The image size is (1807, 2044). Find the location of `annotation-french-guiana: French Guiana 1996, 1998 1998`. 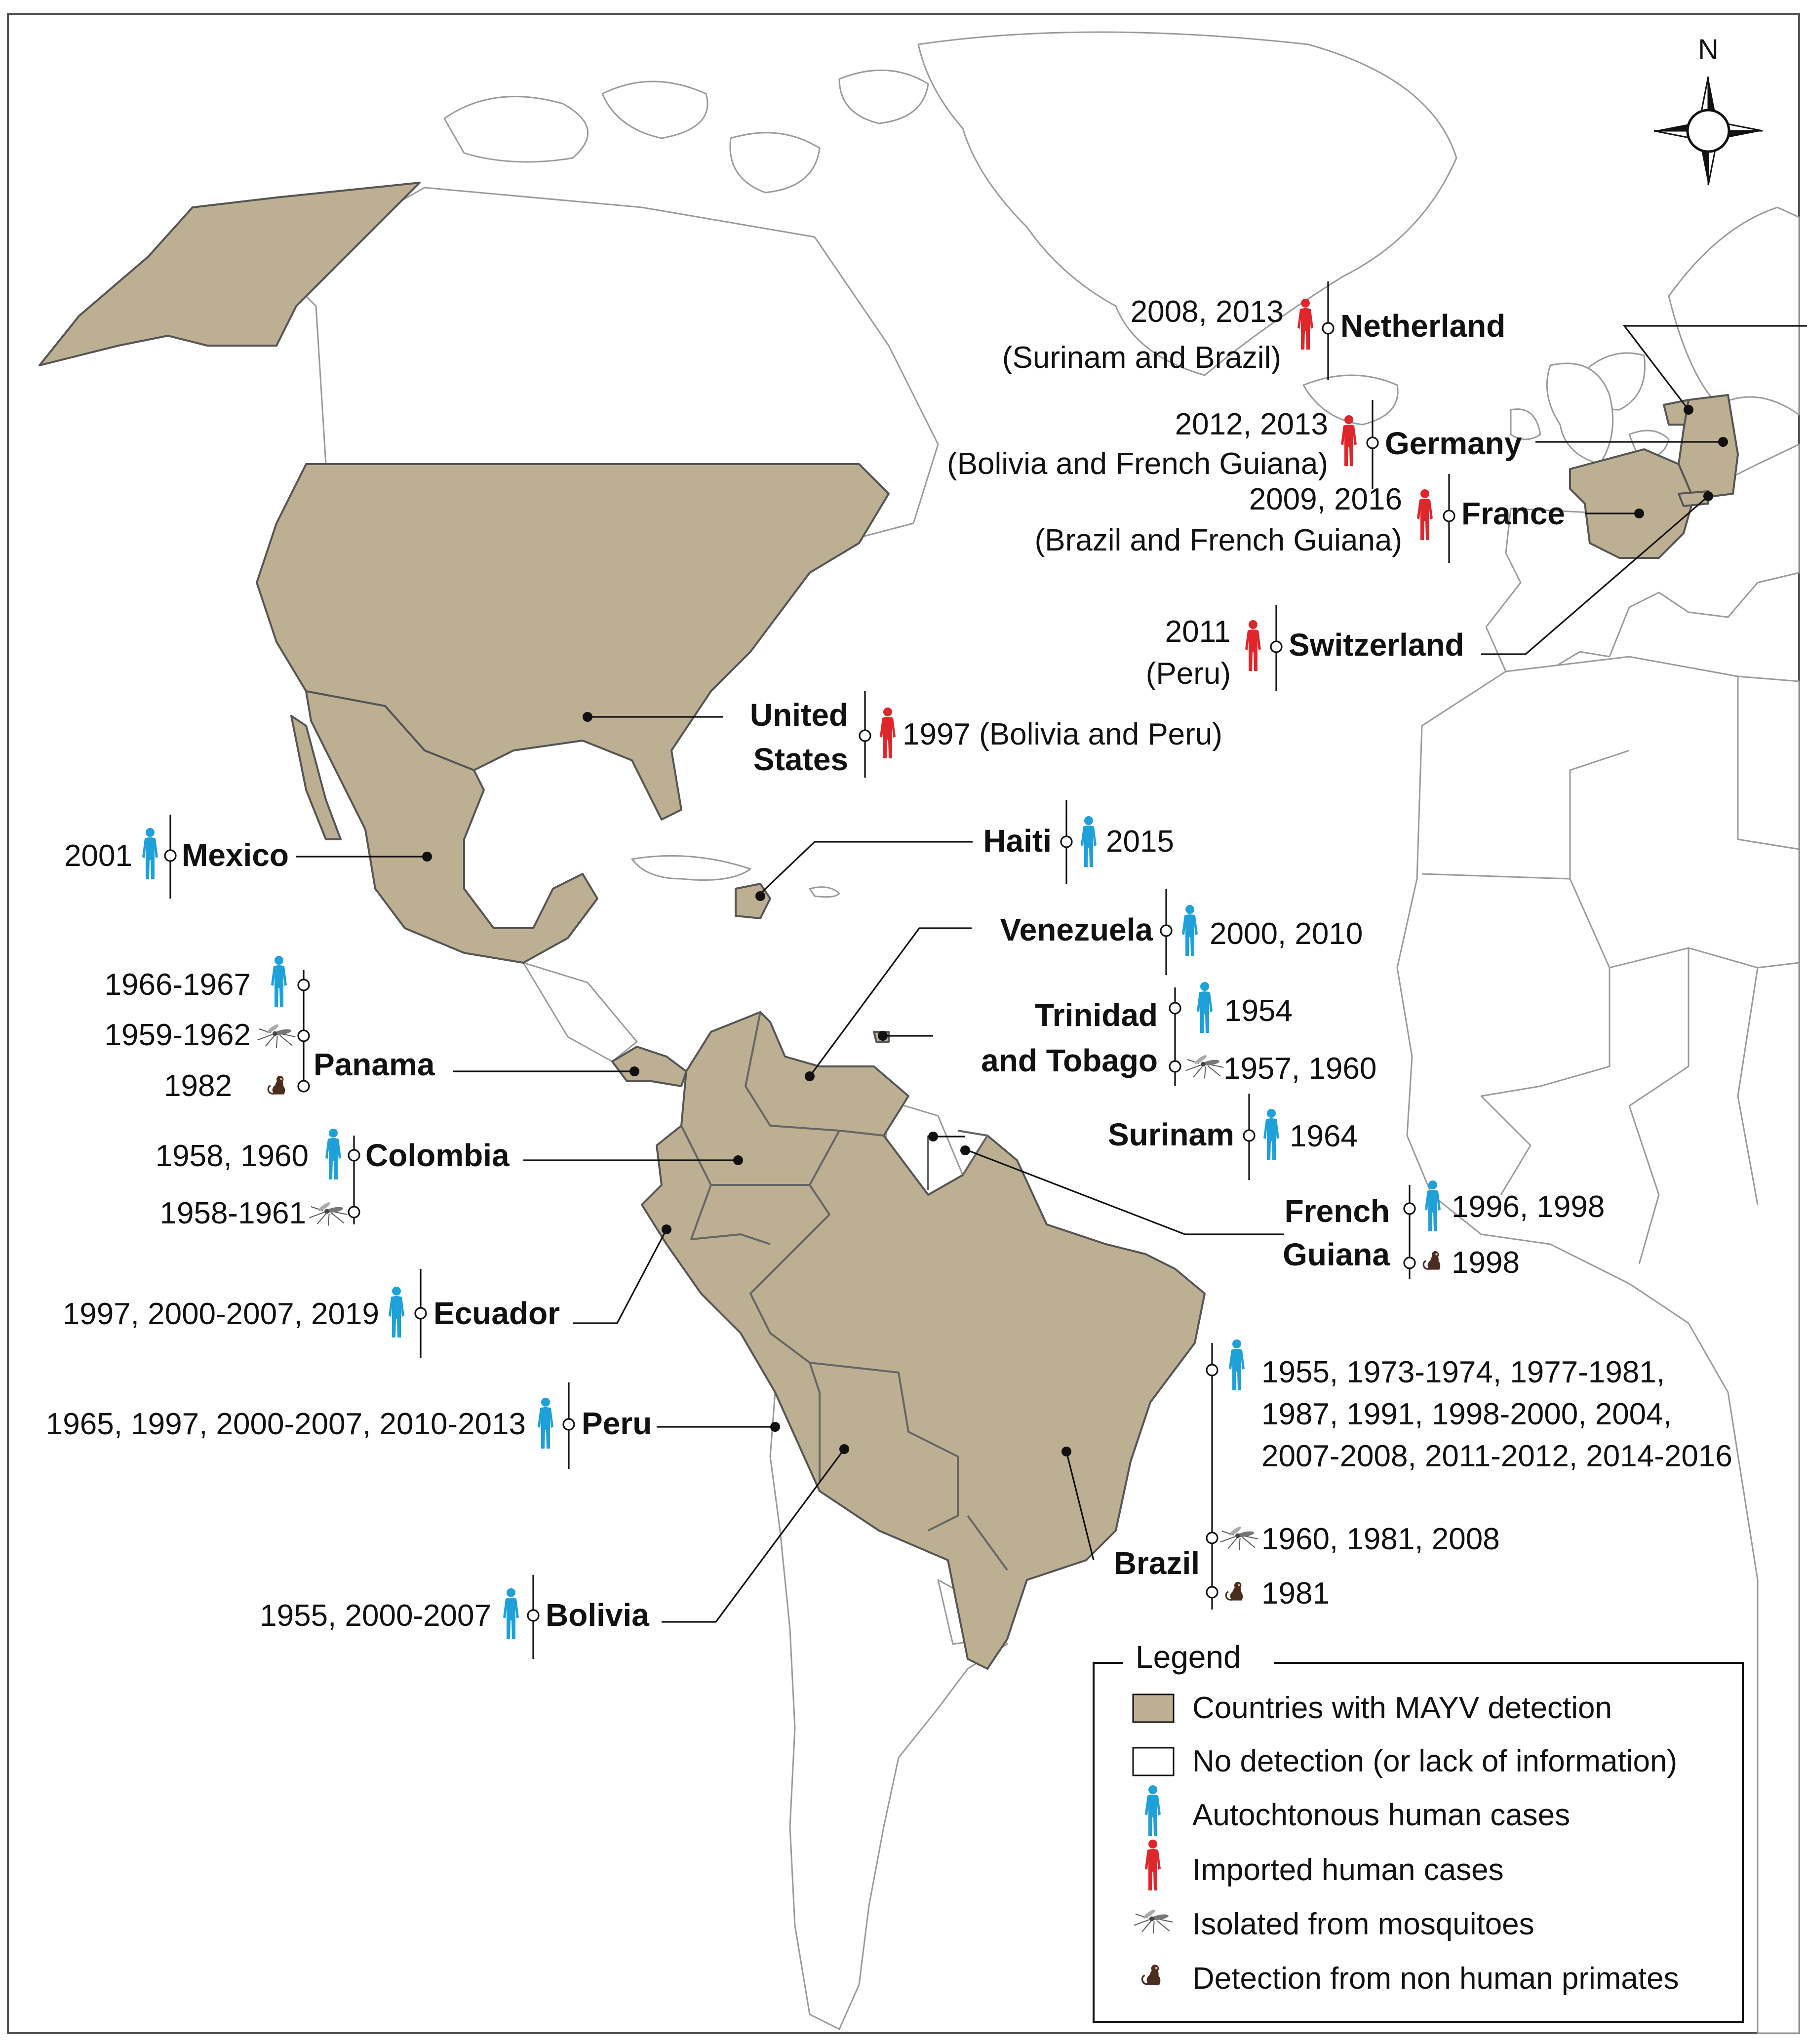

annotation-french-guiana: French Guiana 1996, 1998 1998 is located at coordinates (1444, 1230).